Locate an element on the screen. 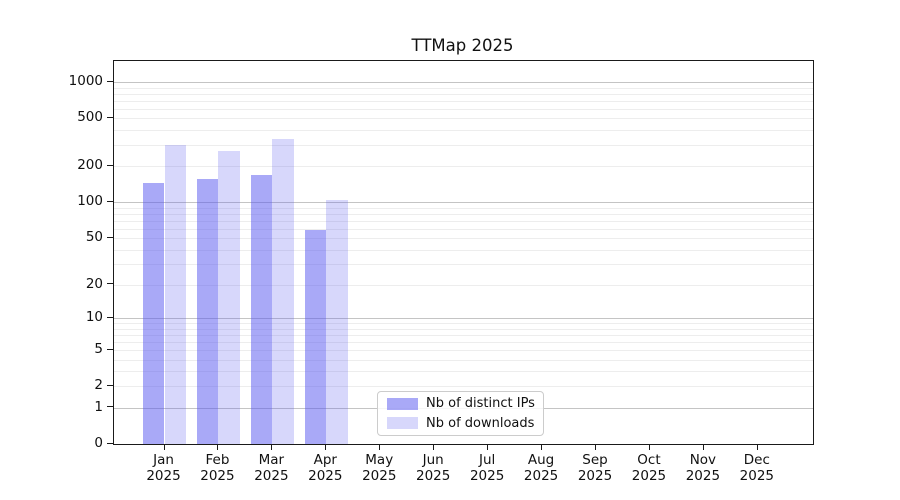 The width and height of the screenshot is (900, 500). x-tick-label: Nov 2025 is located at coordinates (703, 468).